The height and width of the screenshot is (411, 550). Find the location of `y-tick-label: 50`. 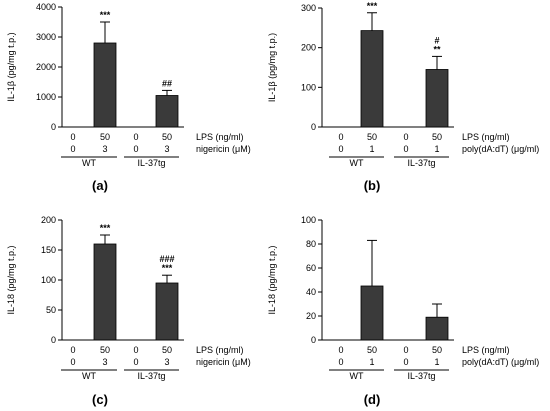

y-tick-label: 50 is located at coordinates (51, 310).